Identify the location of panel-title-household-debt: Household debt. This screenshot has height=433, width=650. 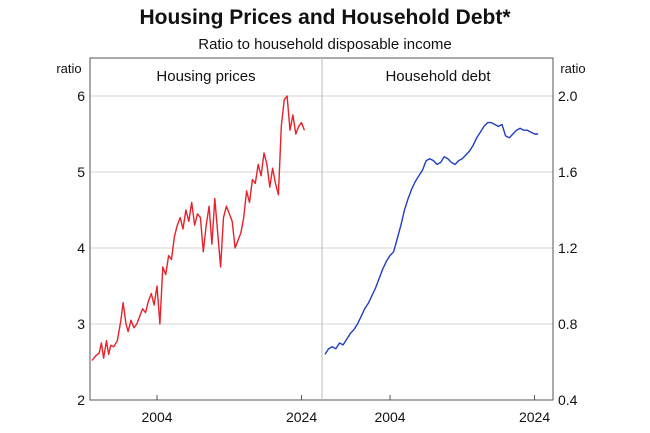
(438, 76).